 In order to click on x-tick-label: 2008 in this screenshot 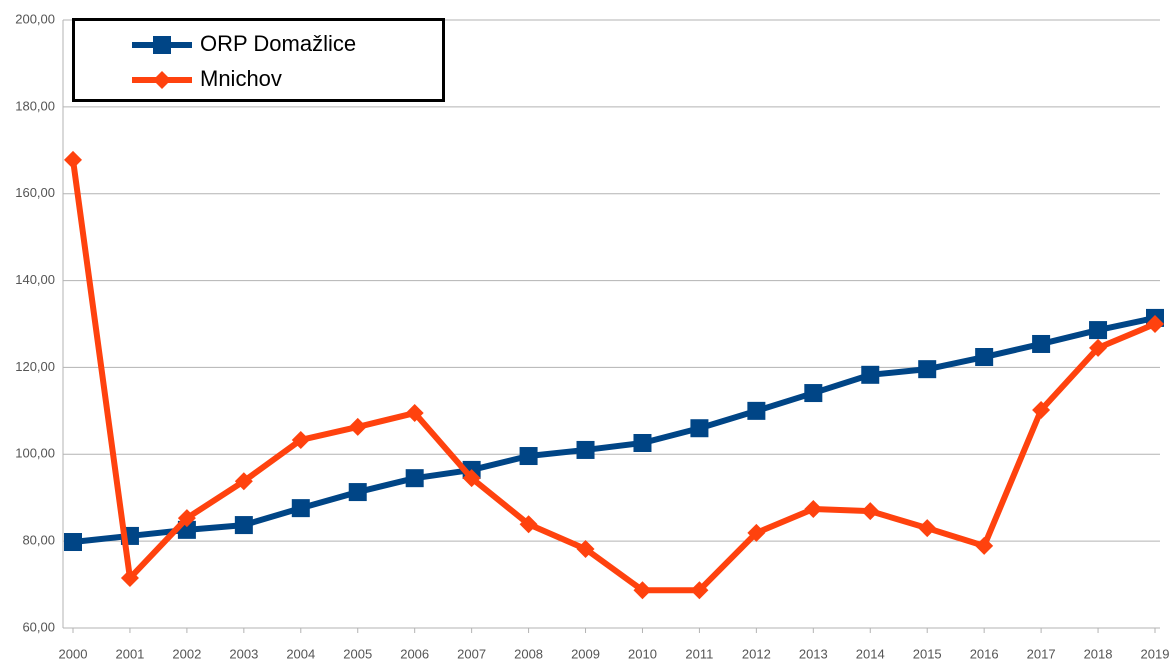, I will do `click(528, 653)`.